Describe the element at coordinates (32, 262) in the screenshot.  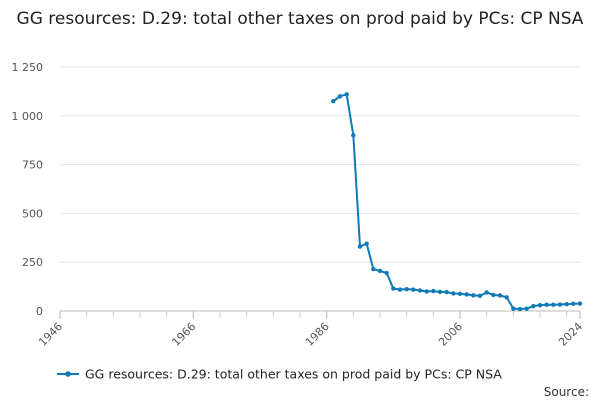
I see `y-tick-label: 250` at that location.